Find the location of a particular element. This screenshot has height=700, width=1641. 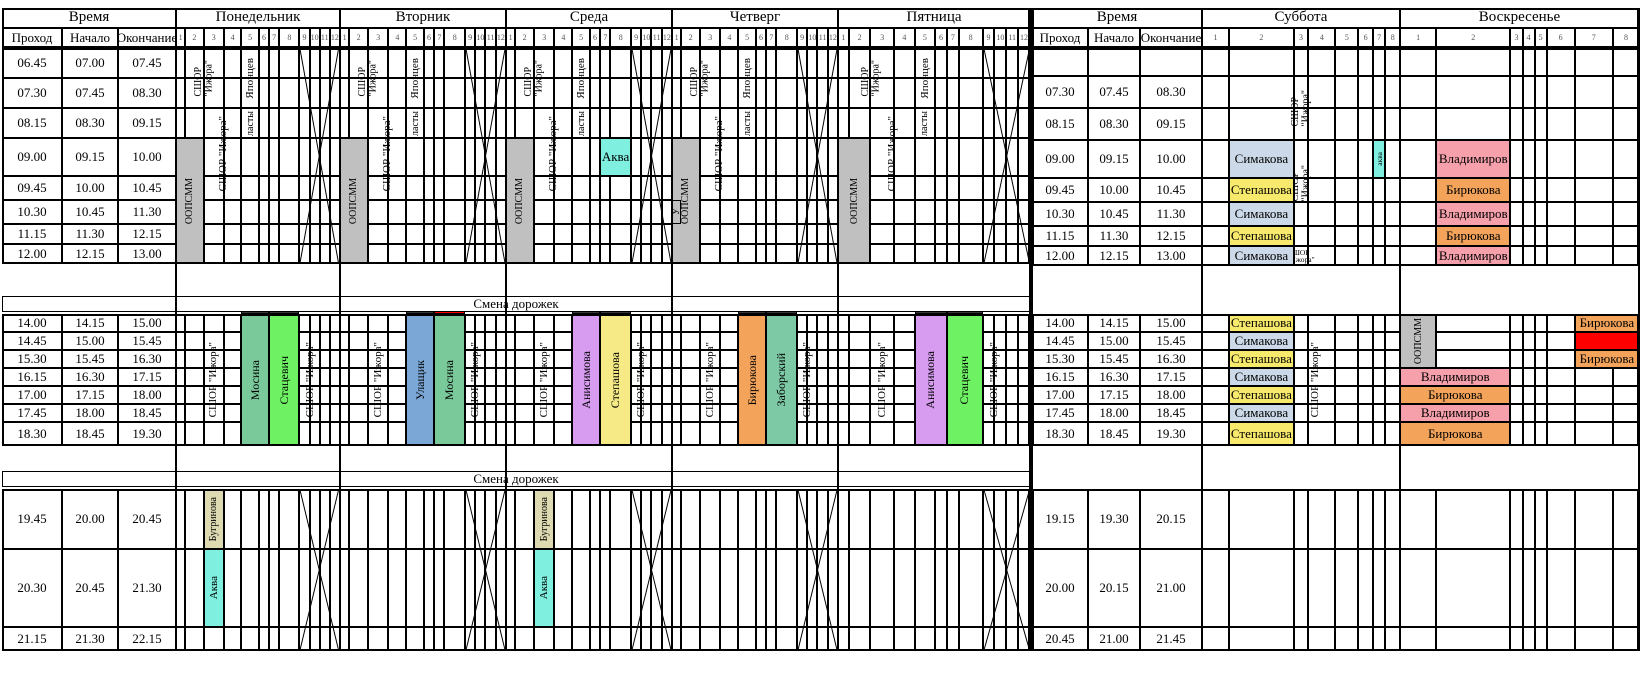

m-day-r7-l8 is located at coordinates (454, 254).